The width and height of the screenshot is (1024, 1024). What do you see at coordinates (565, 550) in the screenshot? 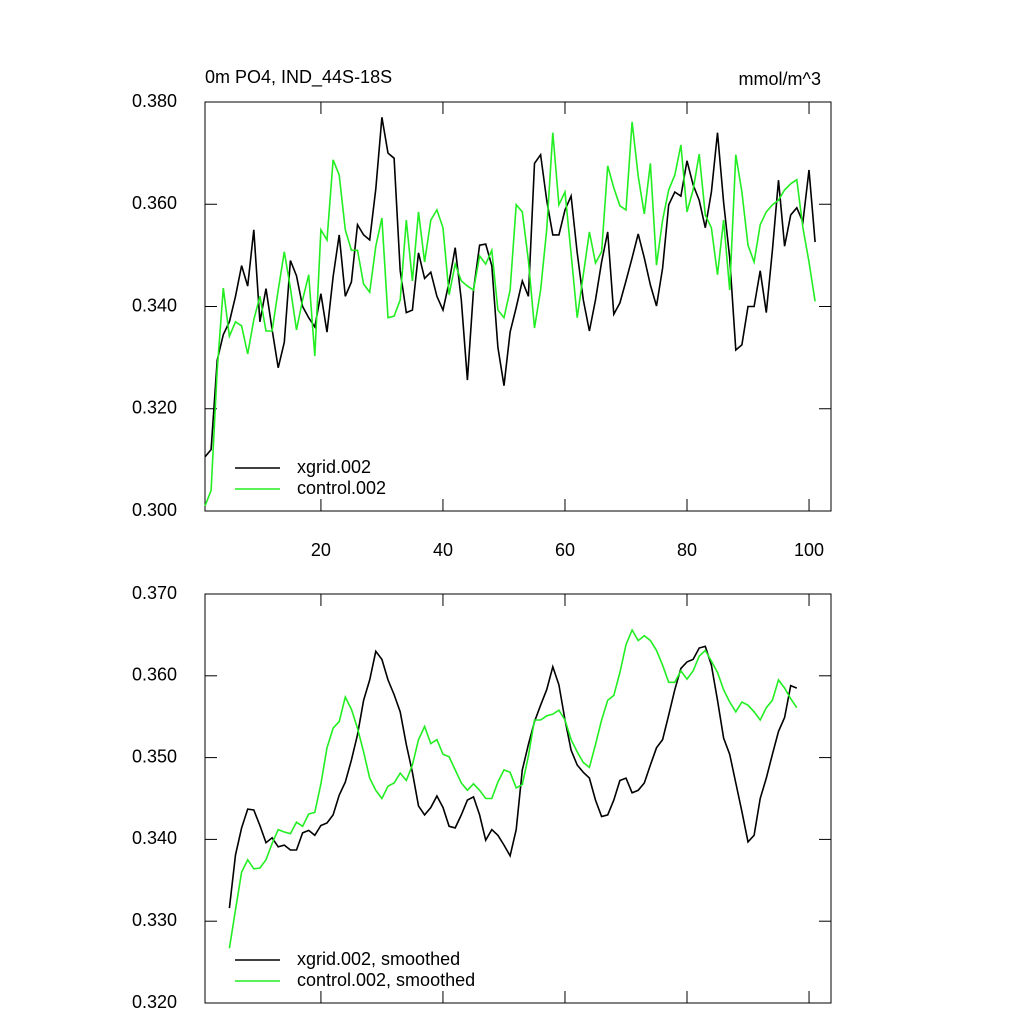
I see `x-tick-label: 60` at bounding box center [565, 550].